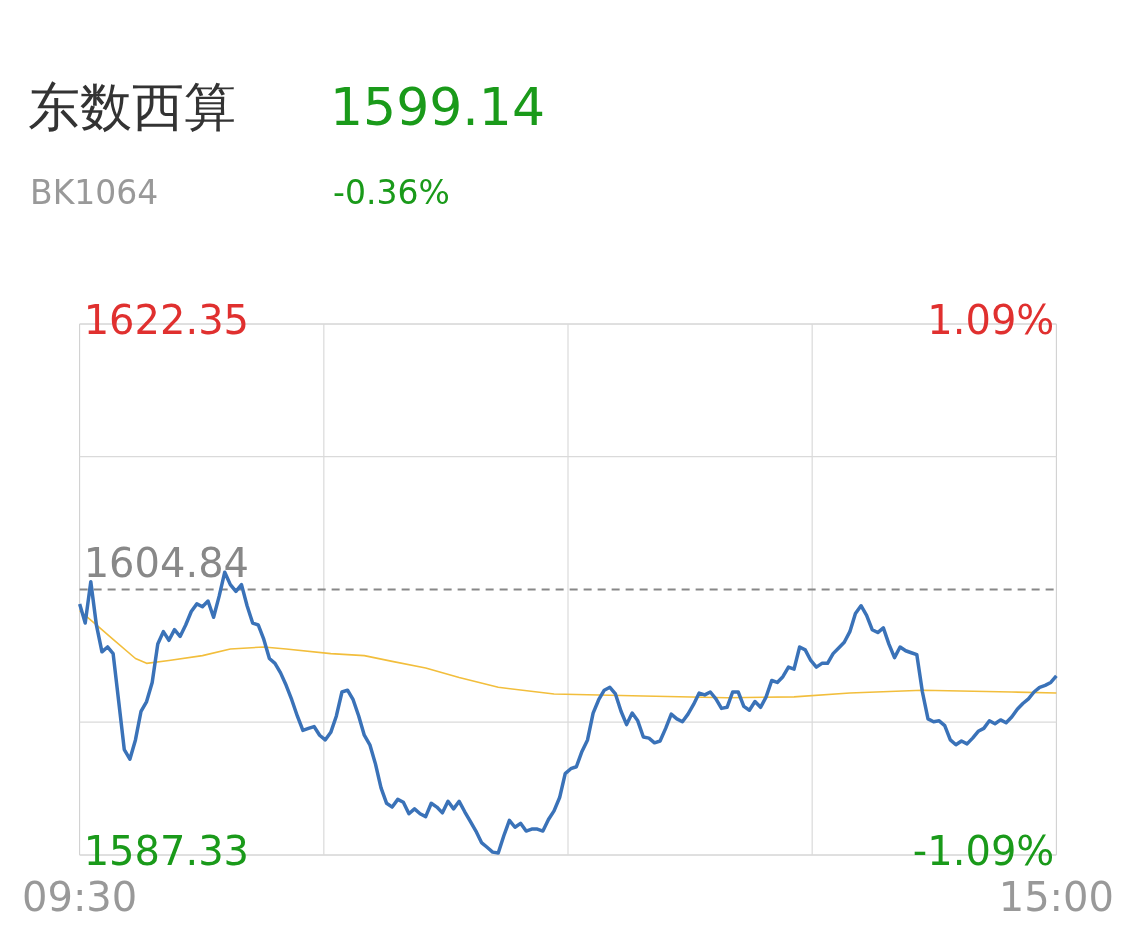 Image resolution: width=1136 pixels, height=933 pixels. Describe the element at coordinates (80, 897) in the screenshot. I see `x-tick-label: 09:30` at that location.